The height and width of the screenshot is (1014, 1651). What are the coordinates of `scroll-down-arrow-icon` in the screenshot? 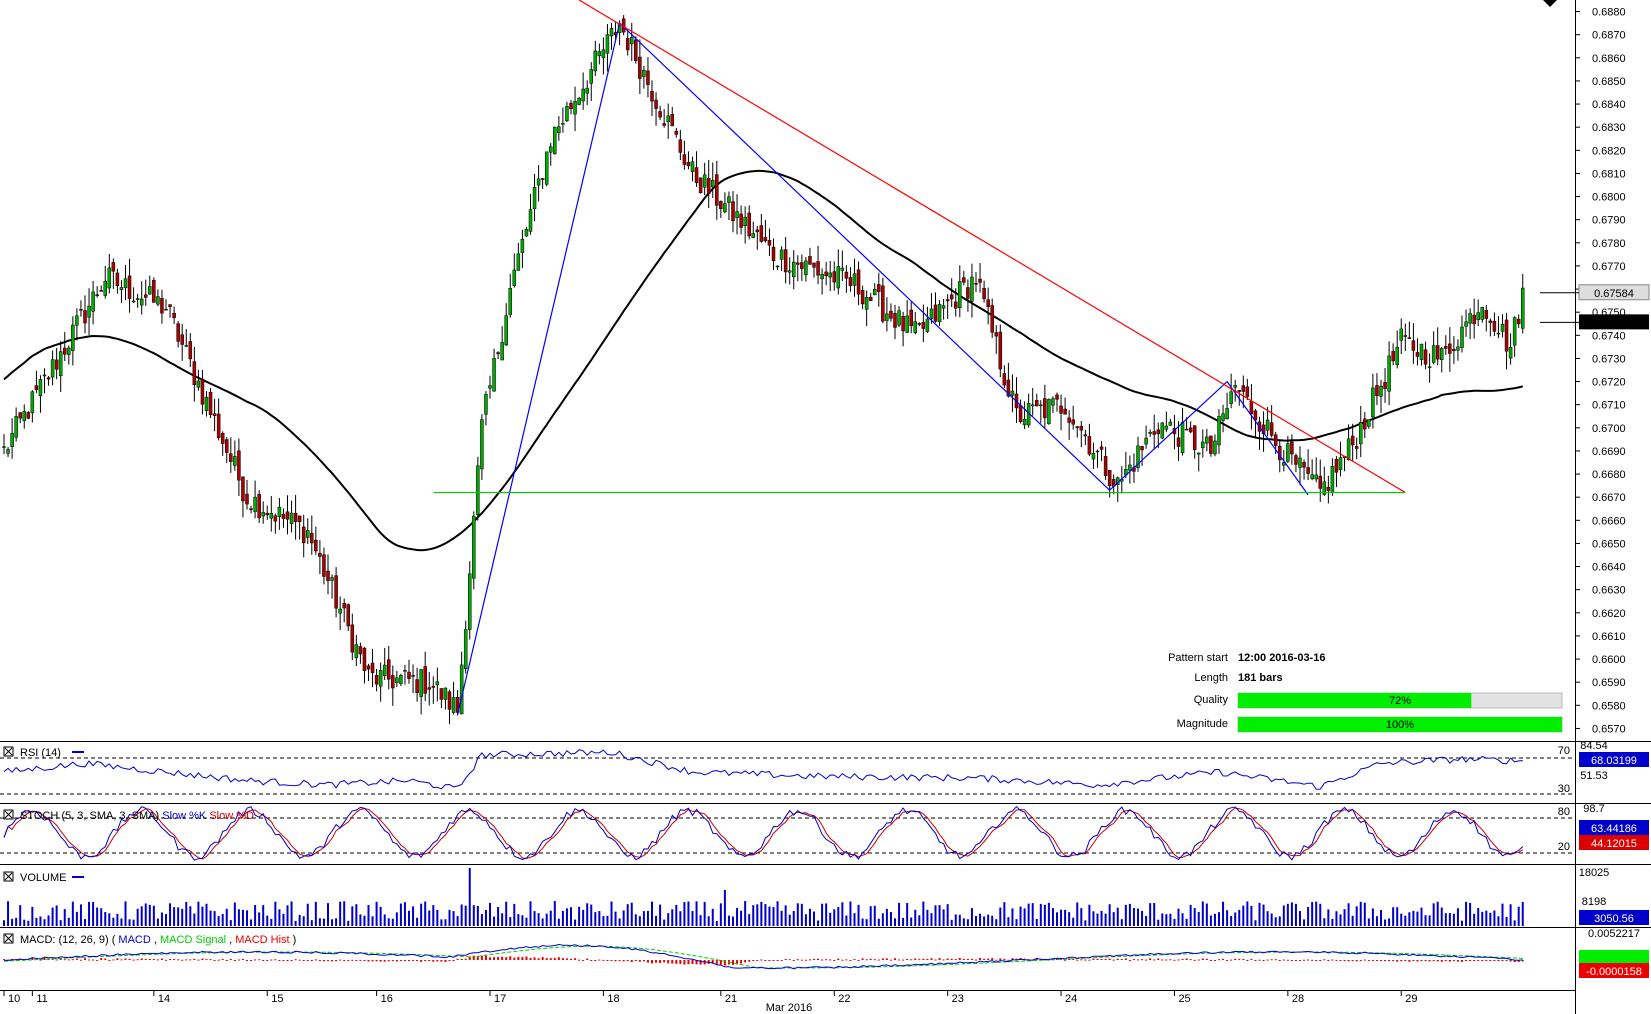 It's located at (1550, 3).